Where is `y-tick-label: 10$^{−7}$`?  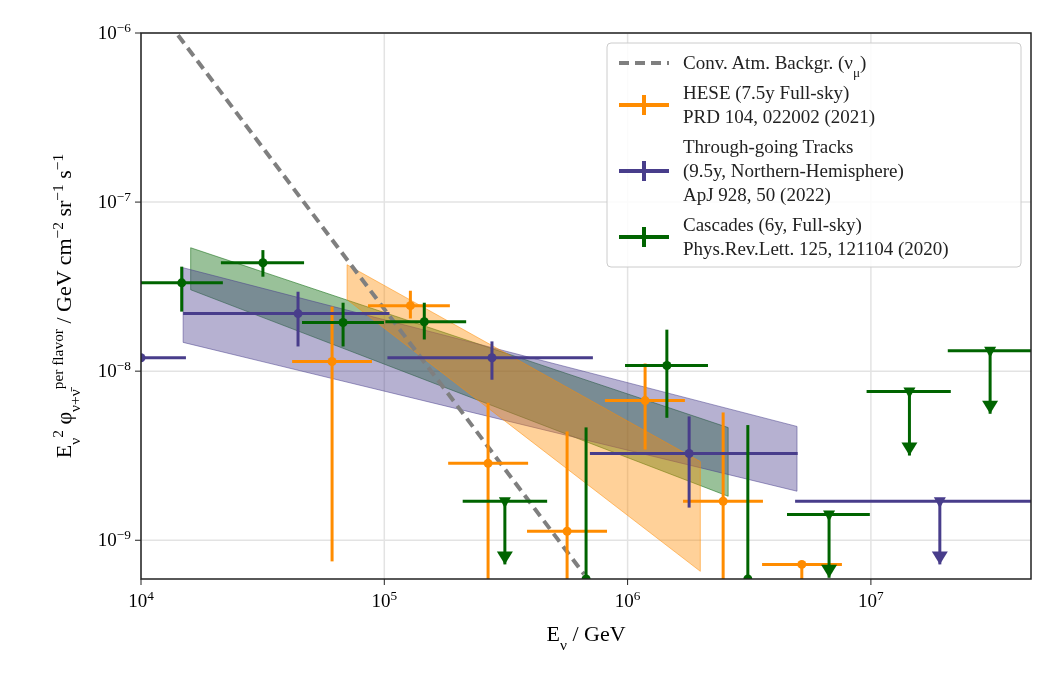 y-tick-label: 10$^{−7}$ is located at coordinates (114, 200).